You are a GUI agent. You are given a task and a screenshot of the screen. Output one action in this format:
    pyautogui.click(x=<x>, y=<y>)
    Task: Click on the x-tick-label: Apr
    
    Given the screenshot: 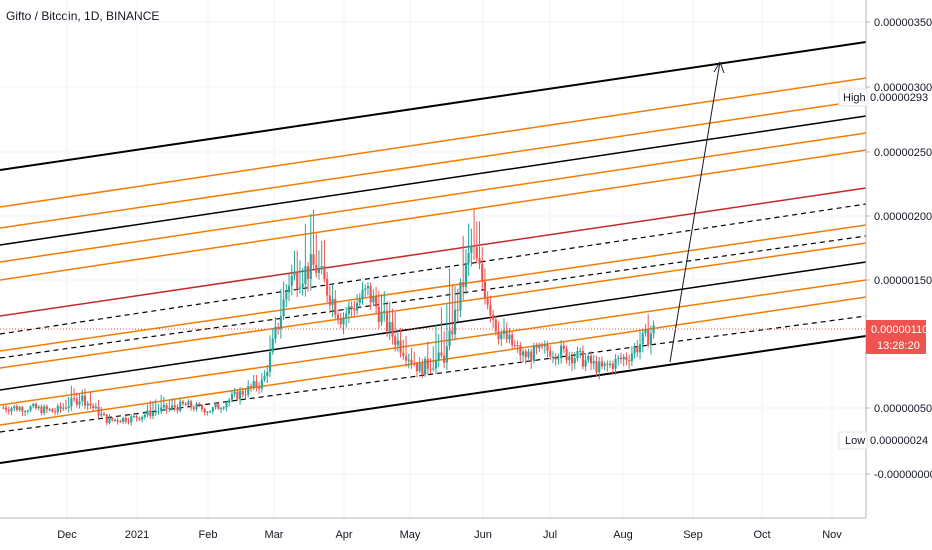 What is the action you would take?
    pyautogui.click(x=343, y=535)
    